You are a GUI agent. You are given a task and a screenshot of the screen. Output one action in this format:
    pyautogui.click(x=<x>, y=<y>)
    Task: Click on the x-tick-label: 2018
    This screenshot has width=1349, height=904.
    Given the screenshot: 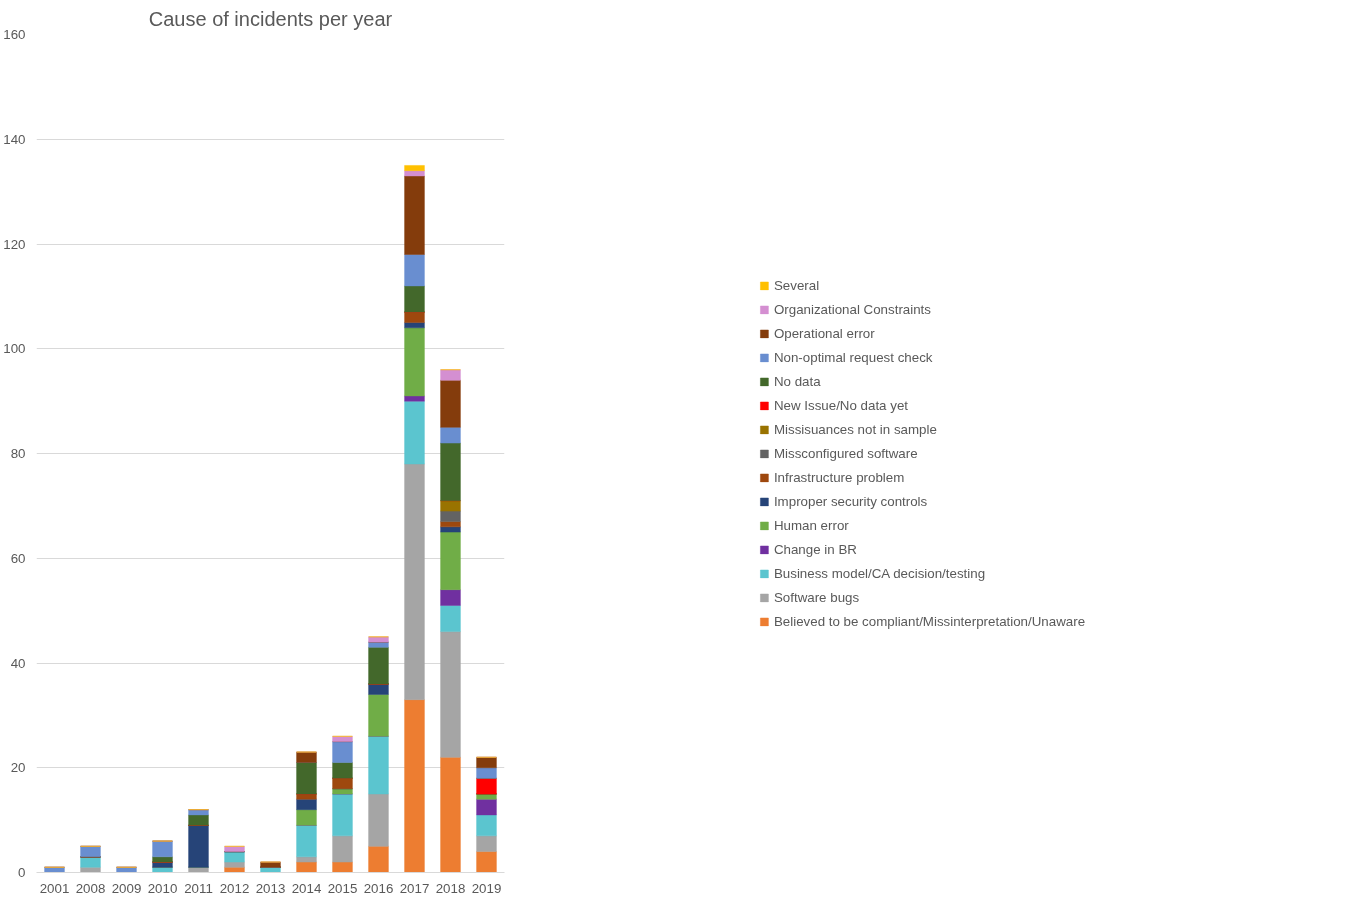 What is the action you would take?
    pyautogui.click(x=450, y=888)
    